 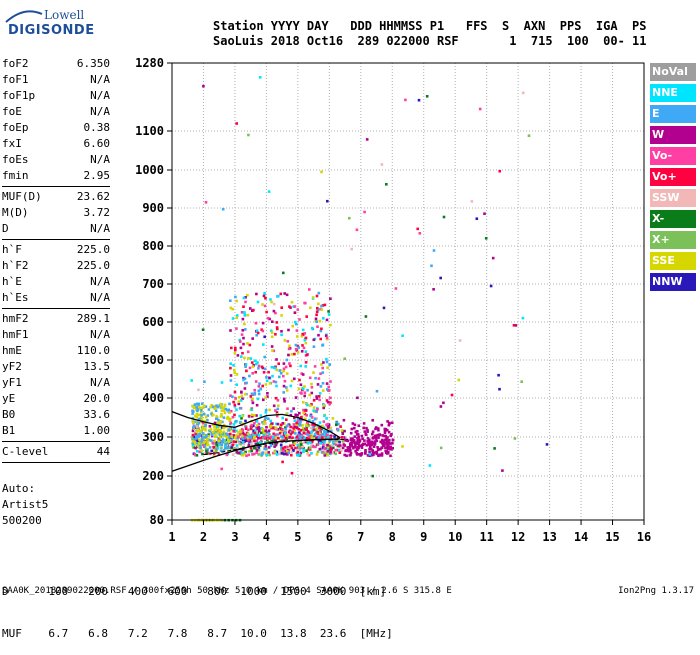 I want to click on x-tick-label: 1, so click(x=171, y=537).